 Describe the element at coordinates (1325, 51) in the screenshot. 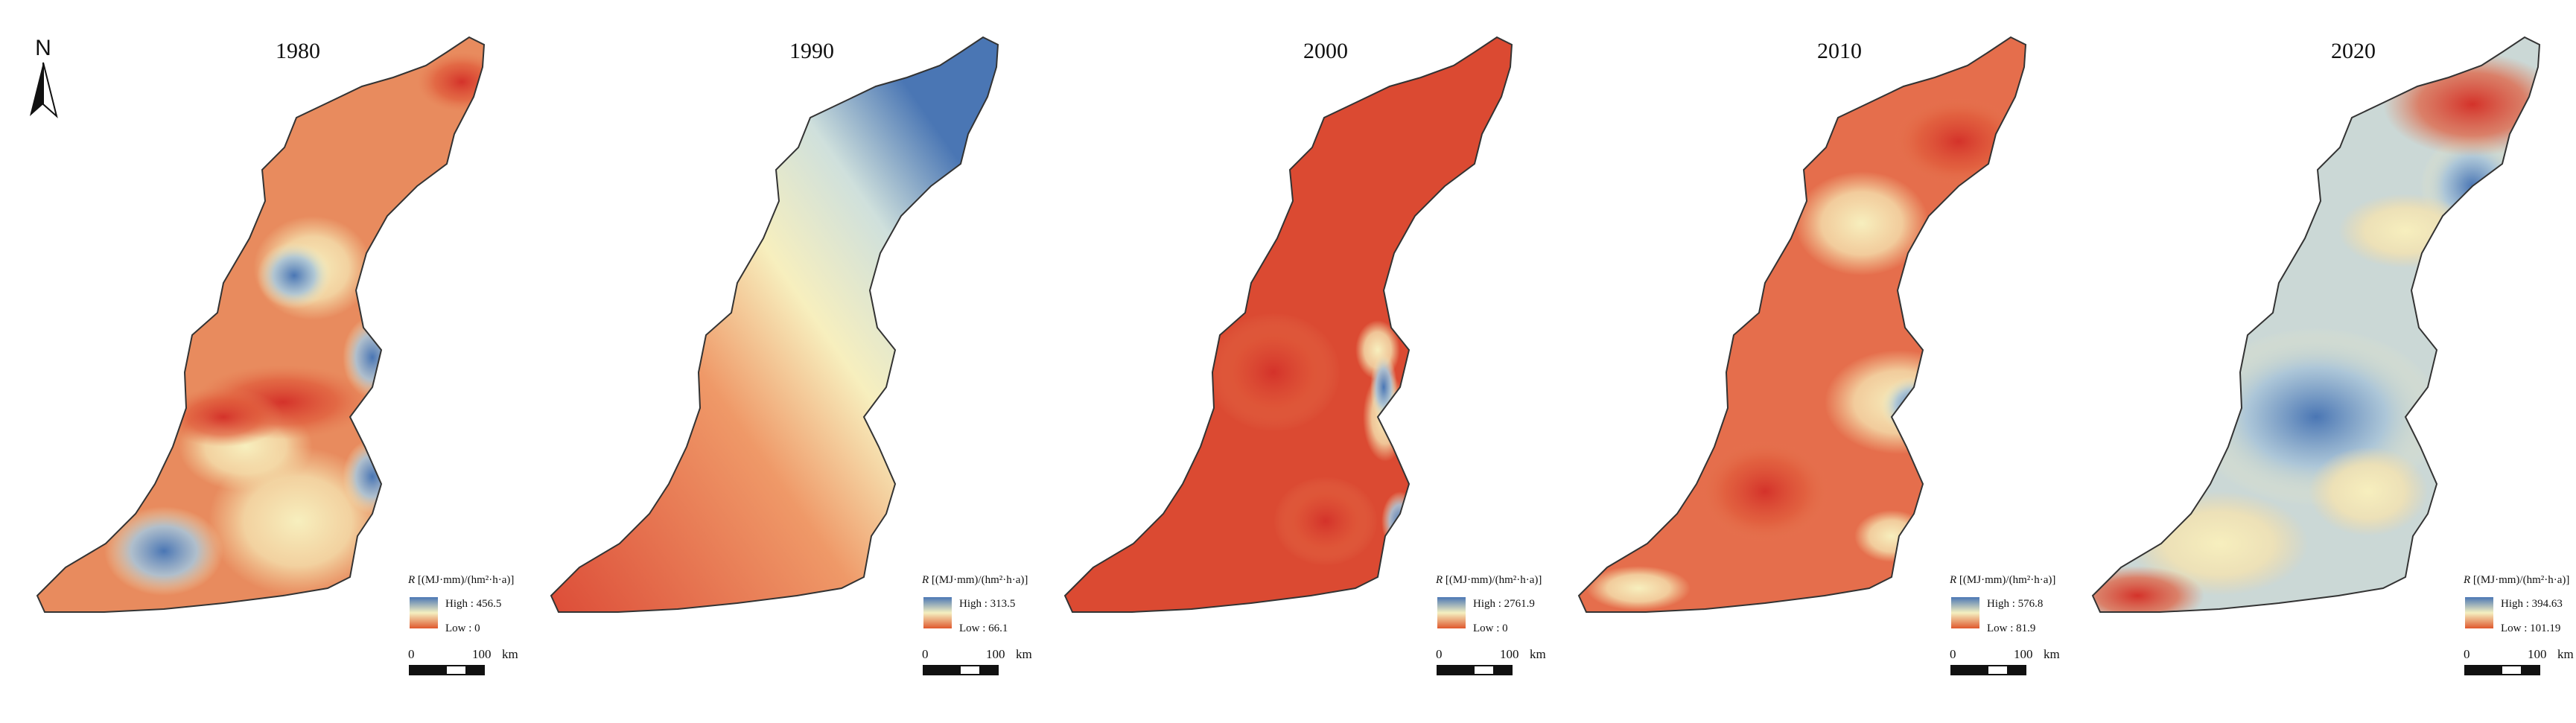

I see `year-title-2000: 2000` at that location.